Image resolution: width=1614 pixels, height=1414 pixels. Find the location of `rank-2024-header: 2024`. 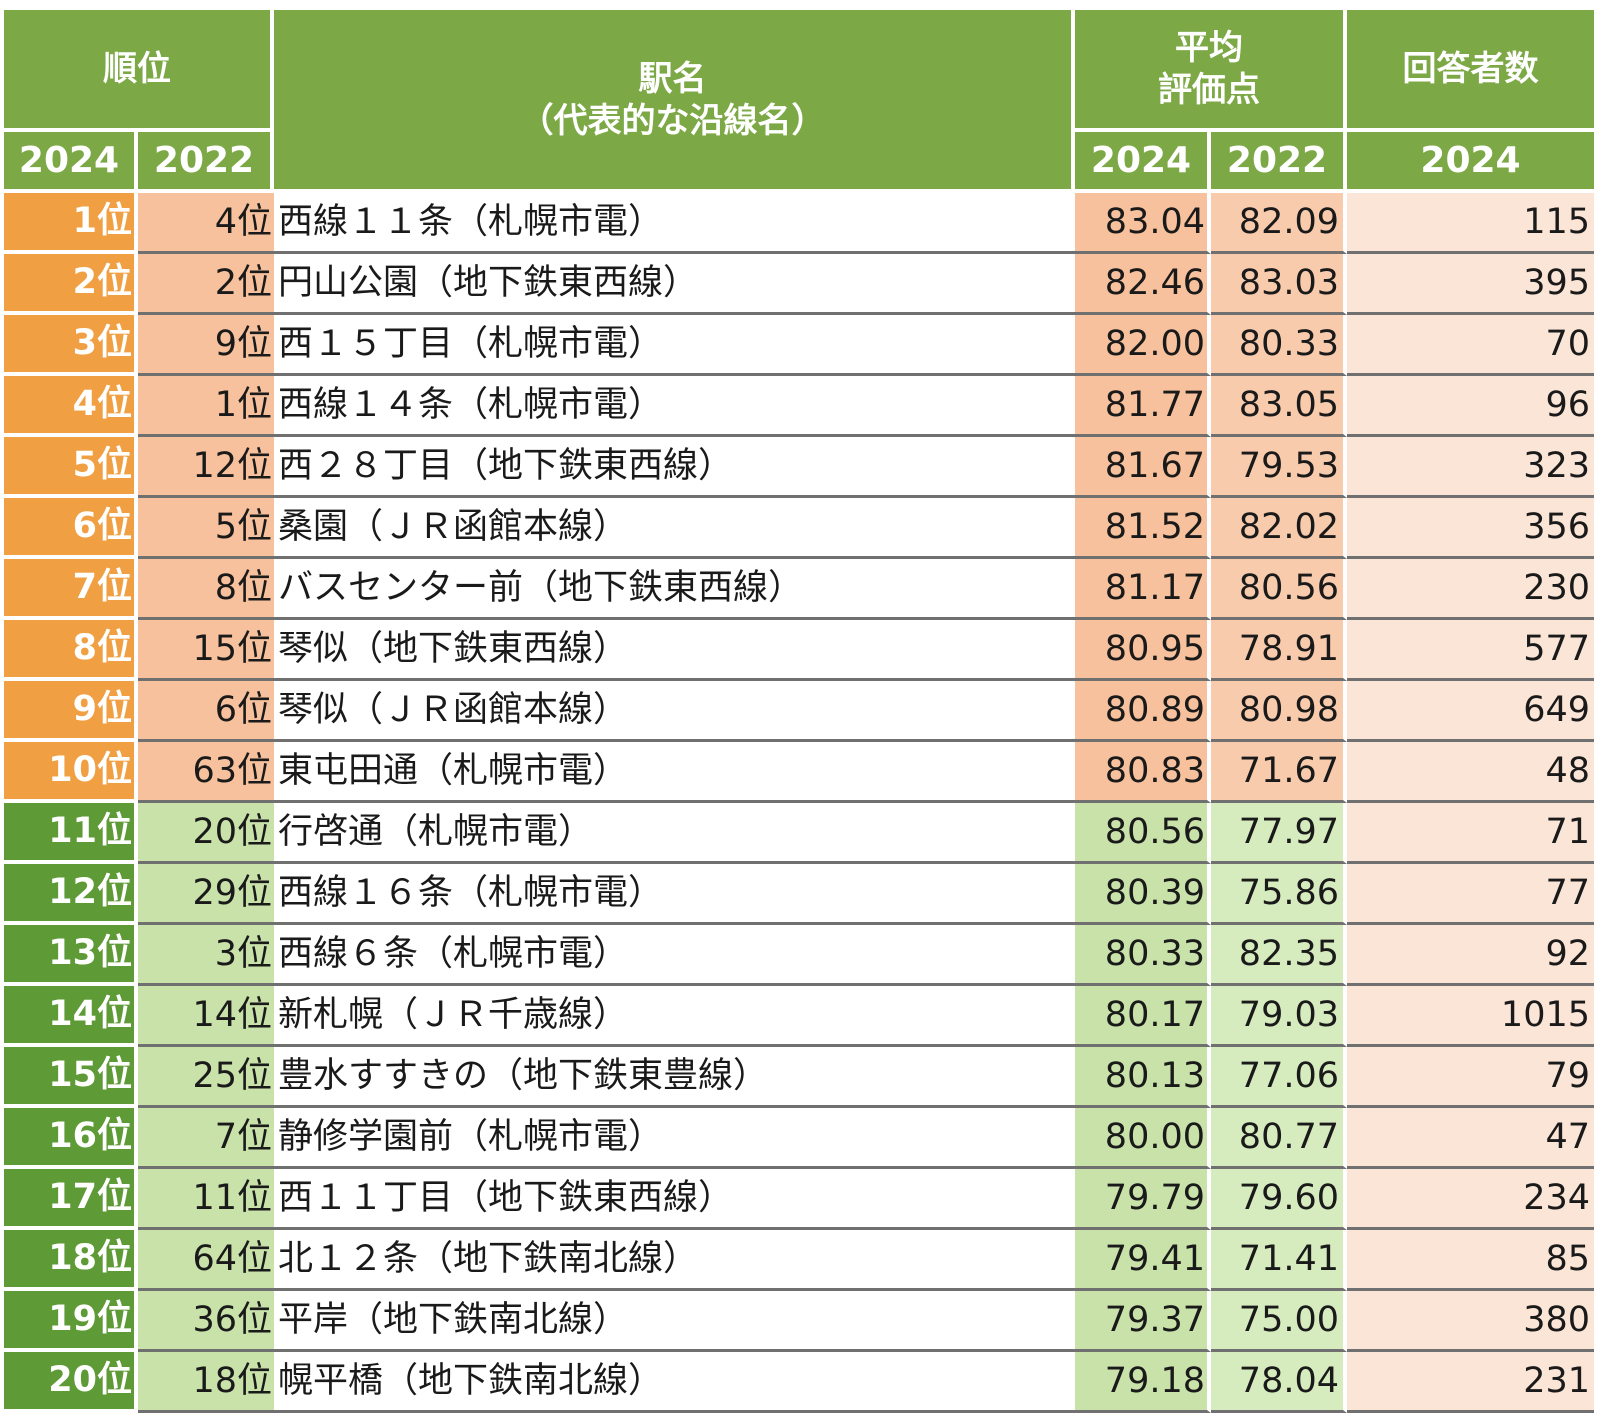

rank-2024-header: 2024 is located at coordinates (71, 162).